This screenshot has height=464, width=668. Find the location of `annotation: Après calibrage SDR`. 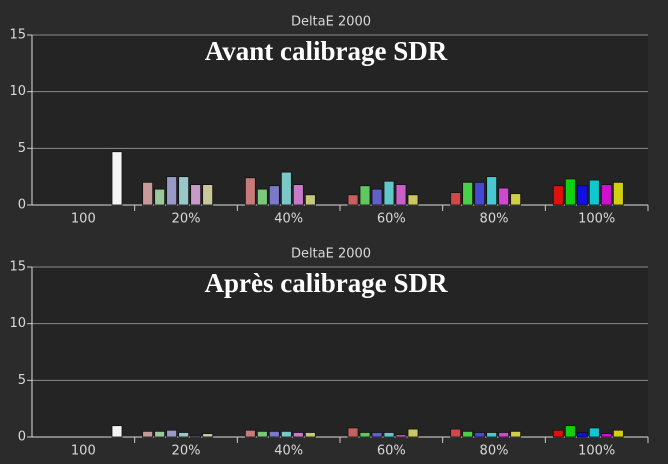

annotation: Après calibrage SDR is located at coordinates (326, 283).